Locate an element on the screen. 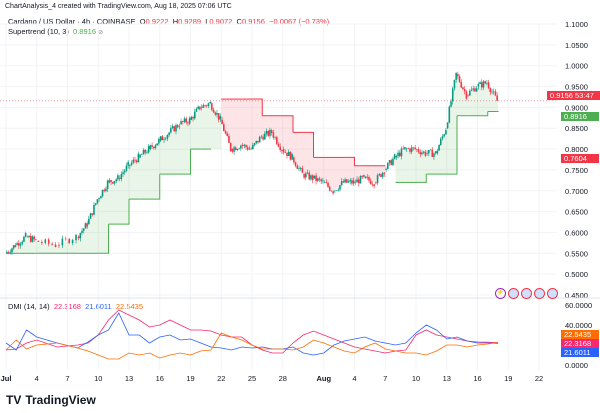 The width and height of the screenshot is (600, 413). x-tick-label: Aug is located at coordinates (323, 378).